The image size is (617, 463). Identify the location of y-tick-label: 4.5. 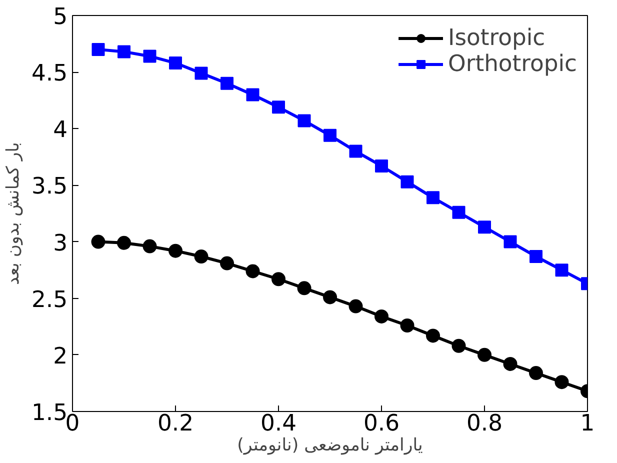
(49, 73).